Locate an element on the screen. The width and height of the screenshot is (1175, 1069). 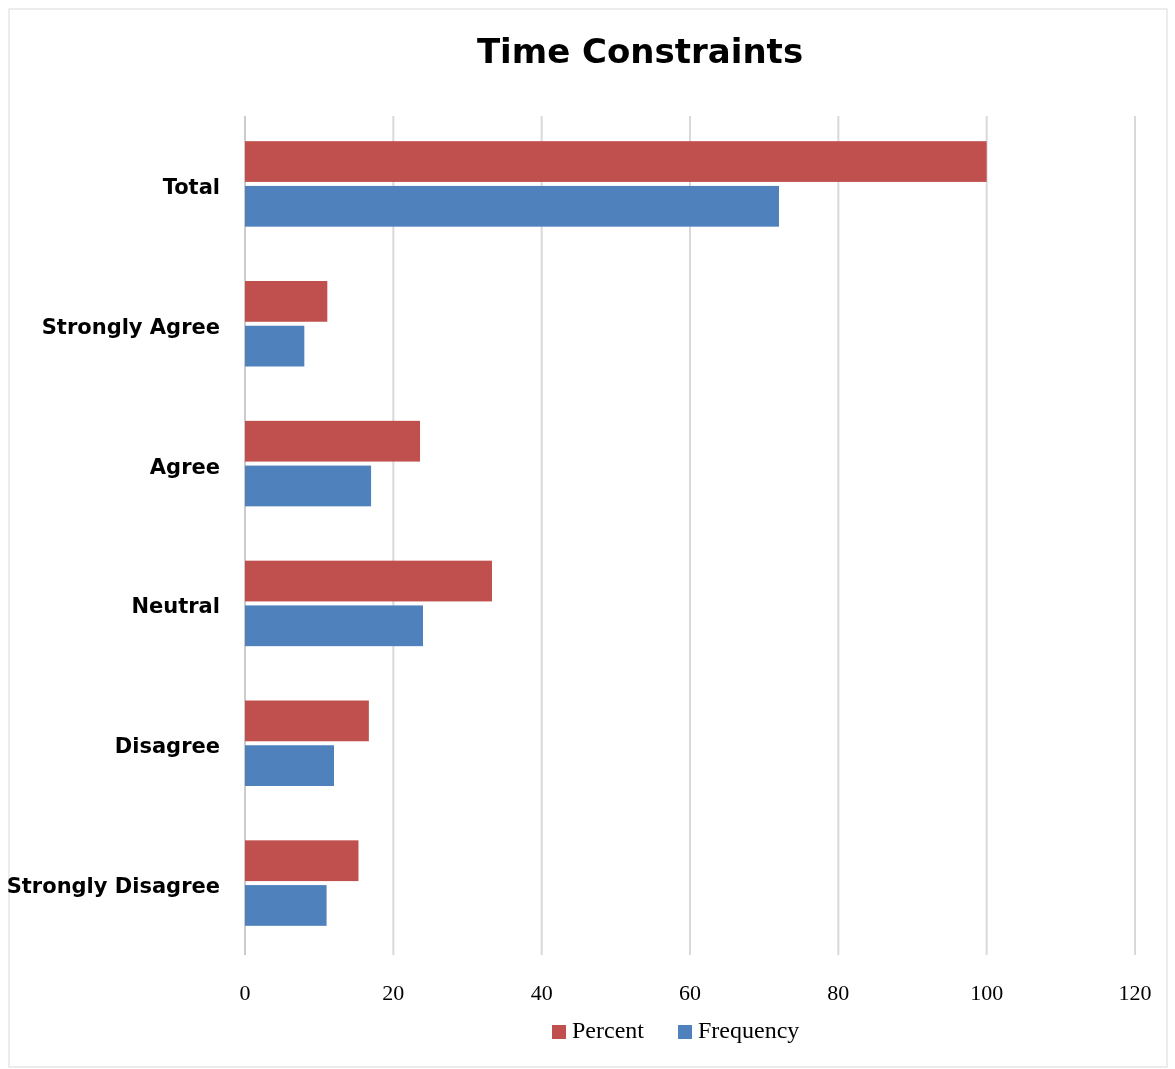
x-tick-label: 100 is located at coordinates (987, 992).